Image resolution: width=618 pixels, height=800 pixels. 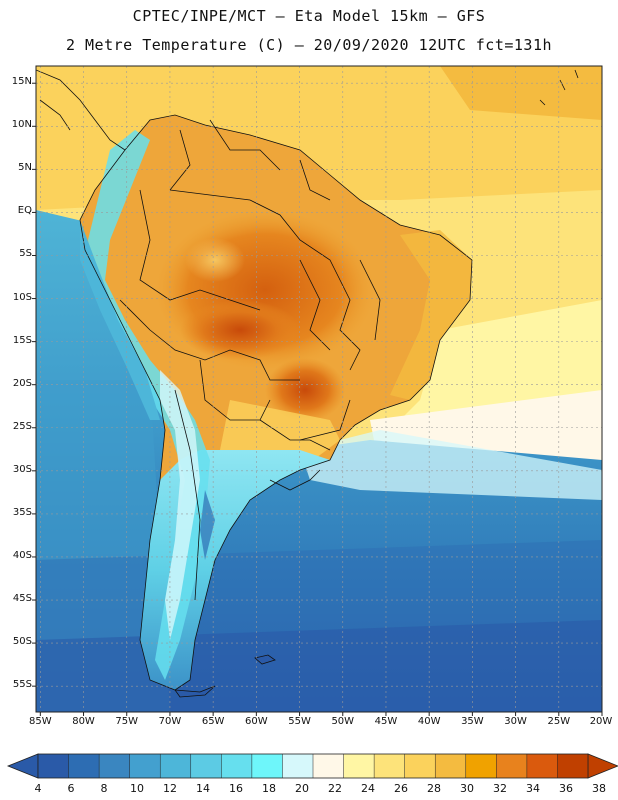 What do you see at coordinates (269, 788) in the screenshot?
I see `colorbar-label: 18` at bounding box center [269, 788].